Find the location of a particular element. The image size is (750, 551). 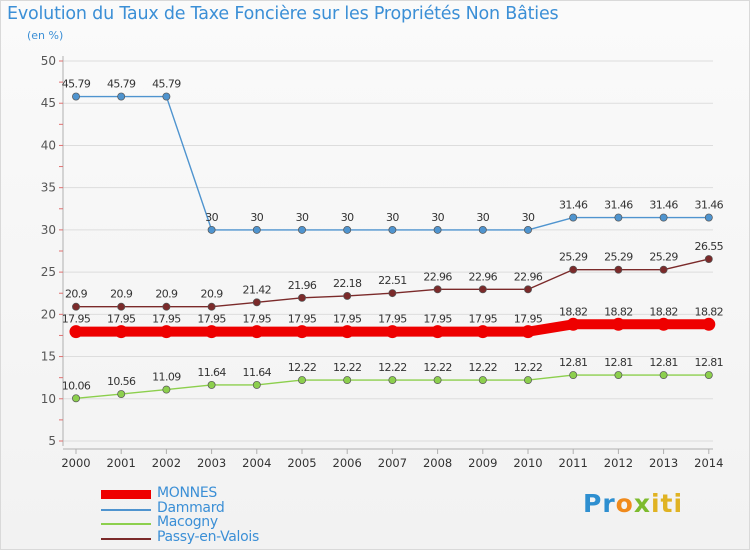

data-label-macogny: 11.09 is located at coordinates (166, 377).